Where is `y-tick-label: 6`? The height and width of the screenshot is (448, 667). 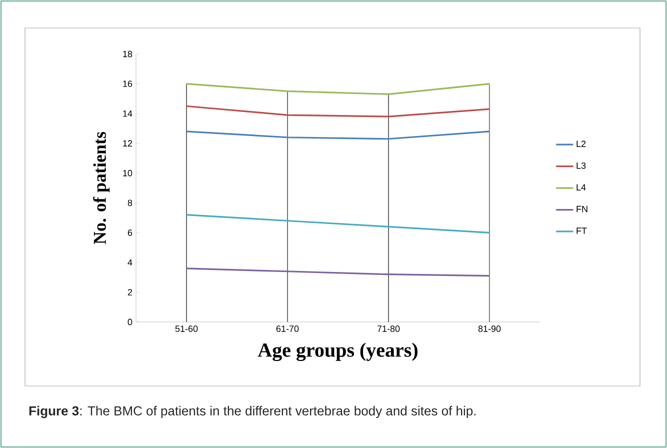
y-tick-label: 6 is located at coordinates (130, 232).